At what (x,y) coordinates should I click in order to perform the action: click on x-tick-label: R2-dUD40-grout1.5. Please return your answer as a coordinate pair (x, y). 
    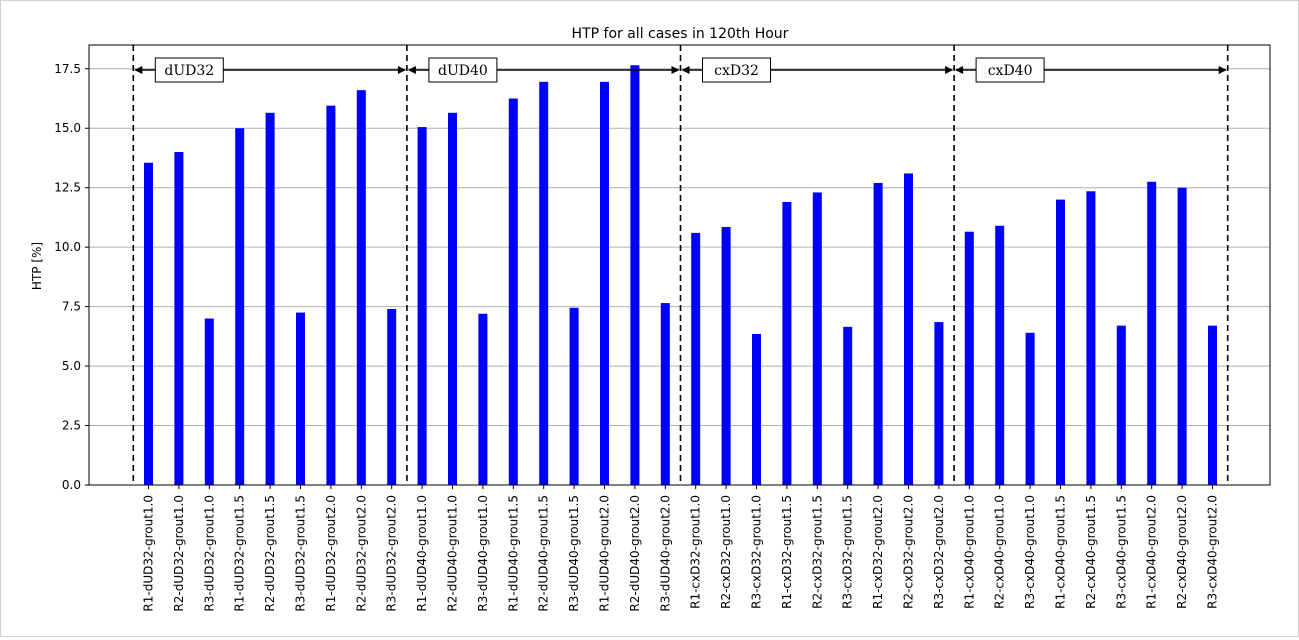
    Looking at the image, I should click on (544, 553).